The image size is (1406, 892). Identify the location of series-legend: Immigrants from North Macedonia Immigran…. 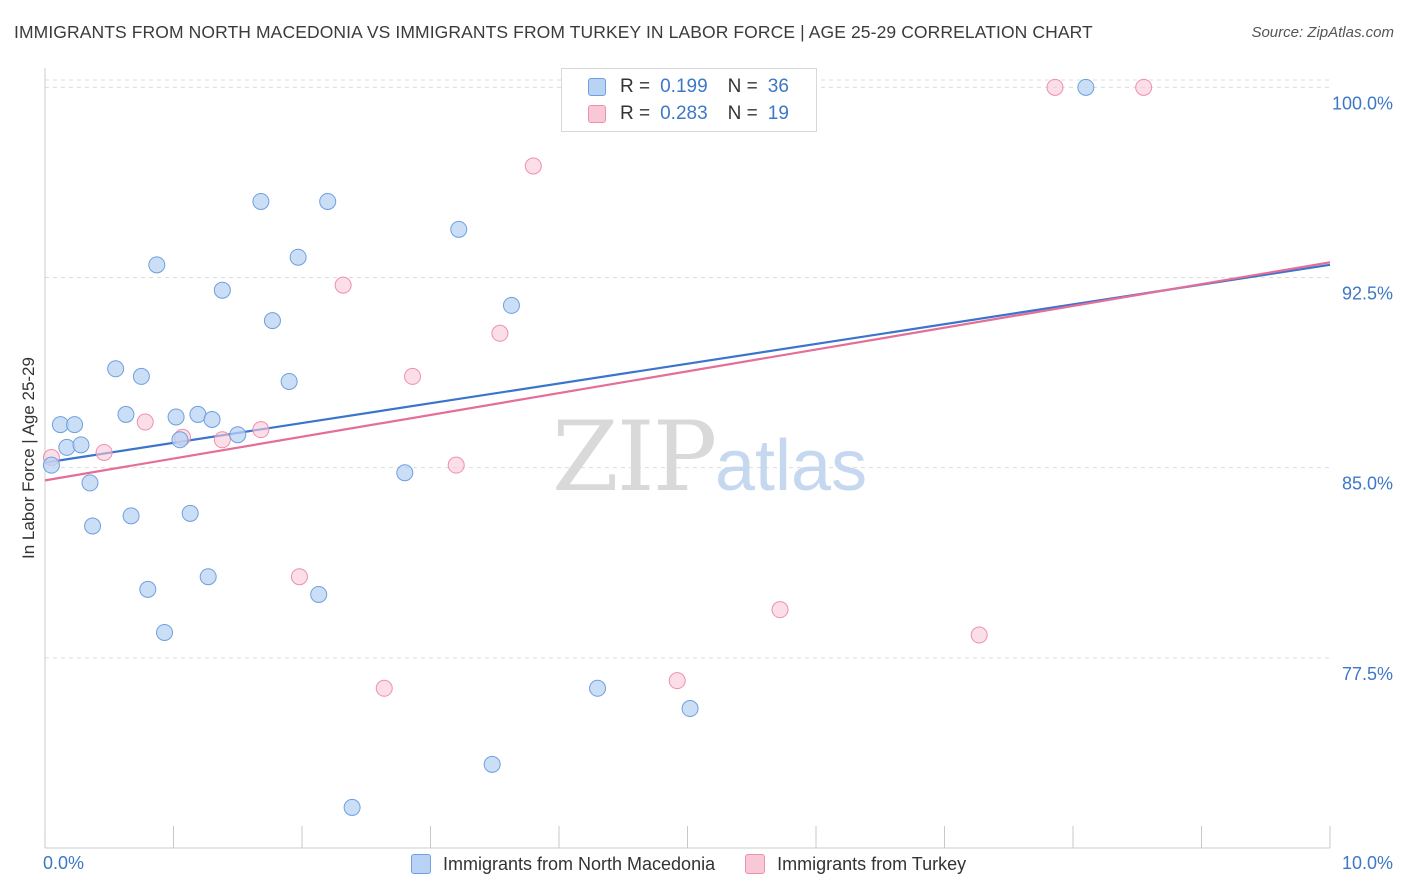
(703, 864).